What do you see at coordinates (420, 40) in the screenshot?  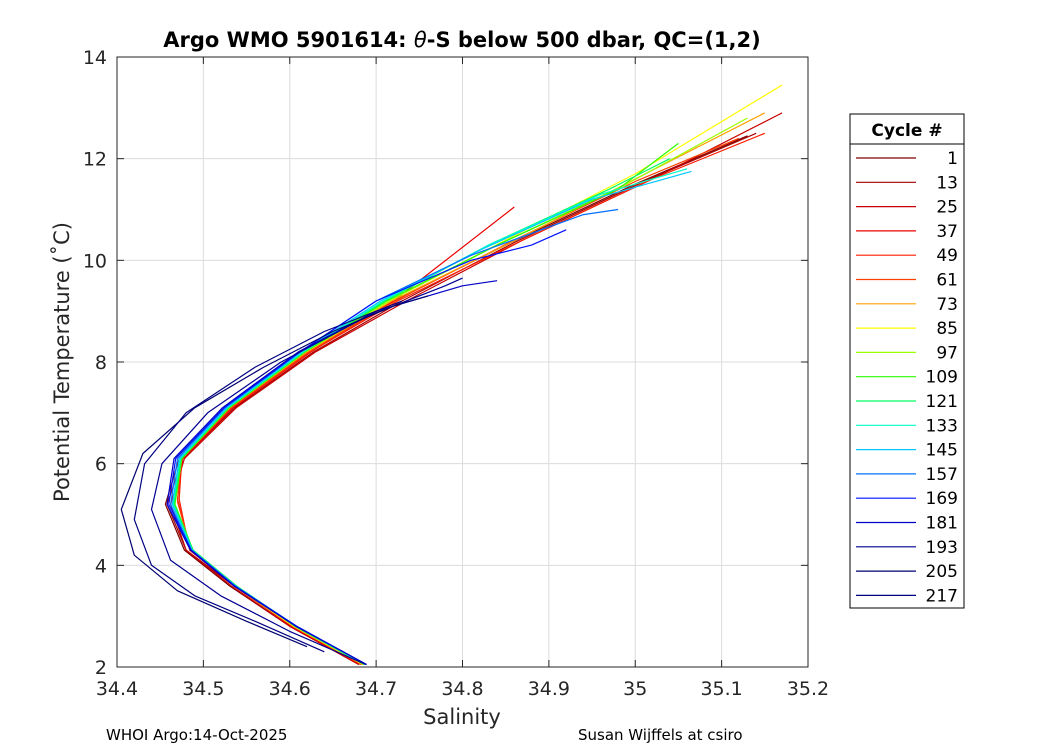 I see `chart-title-theta: θ` at bounding box center [420, 40].